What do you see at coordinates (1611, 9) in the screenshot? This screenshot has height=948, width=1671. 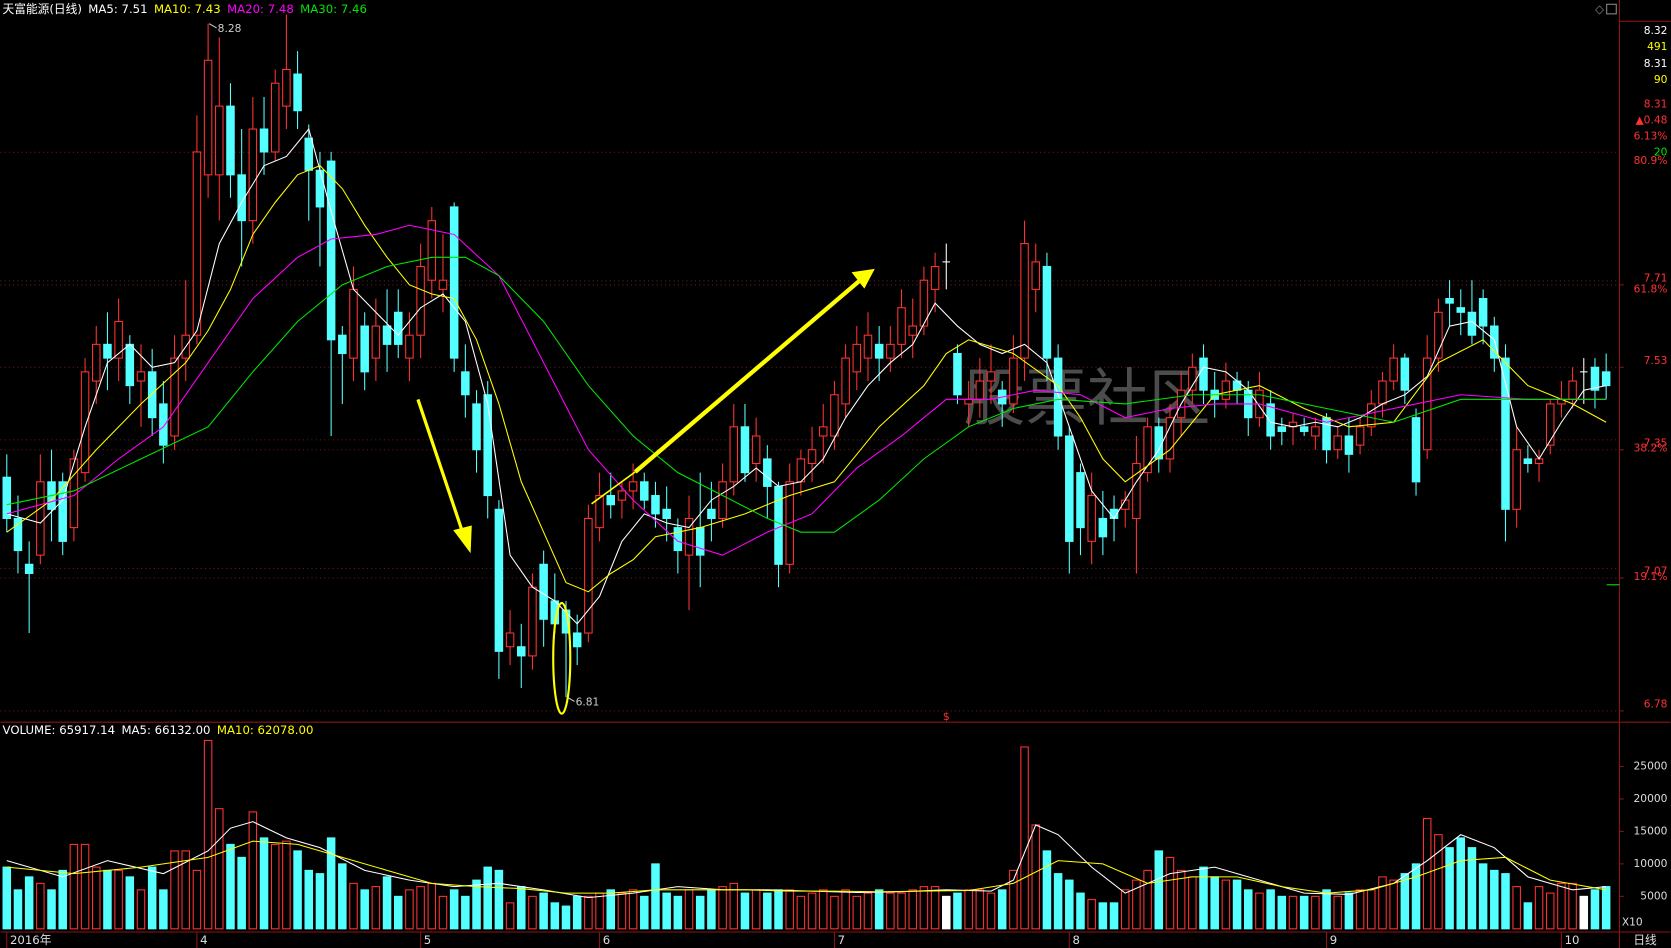 I see `icon` at bounding box center [1611, 9].